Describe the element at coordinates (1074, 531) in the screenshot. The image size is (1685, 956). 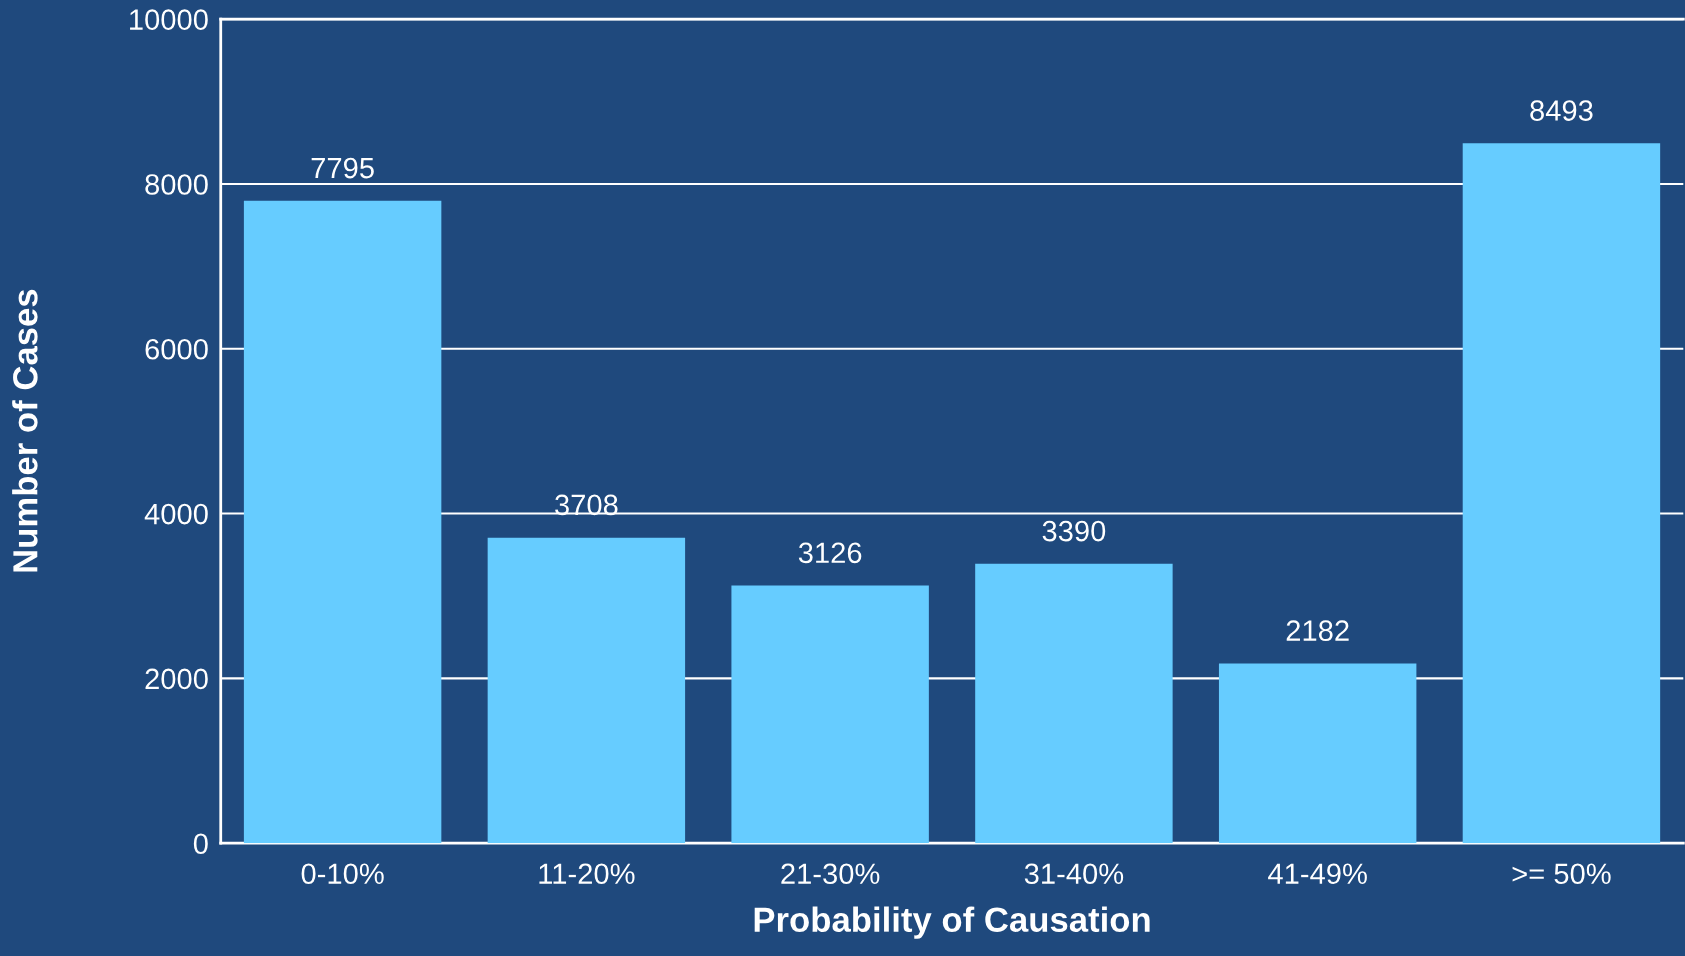
I see `data-label: 3390` at that location.